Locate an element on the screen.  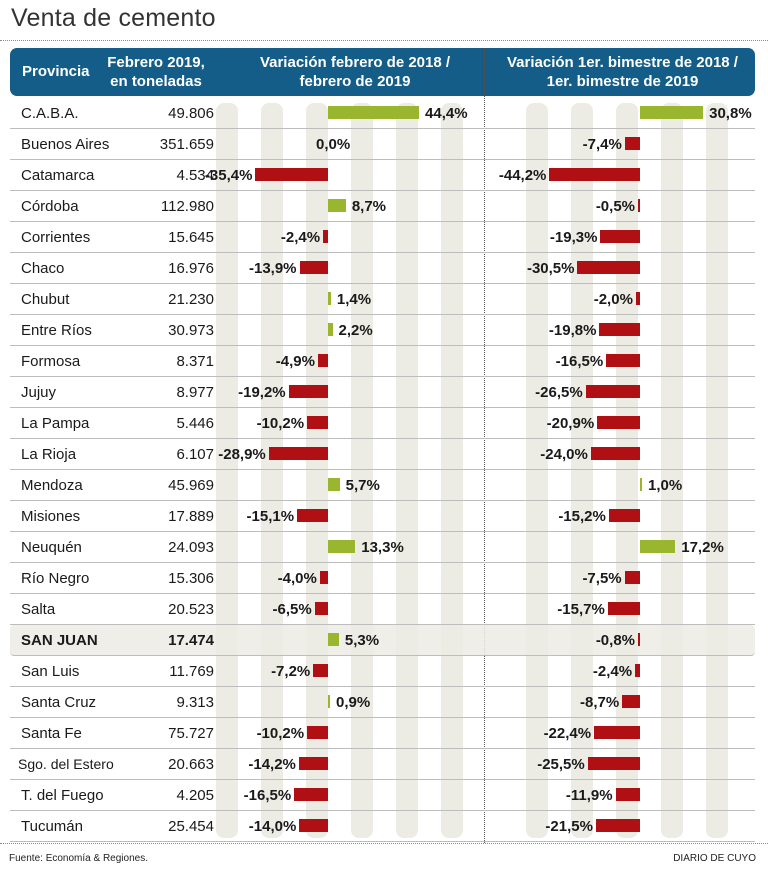
data-label-febrero: -2,4% is located at coordinates (300, 237).